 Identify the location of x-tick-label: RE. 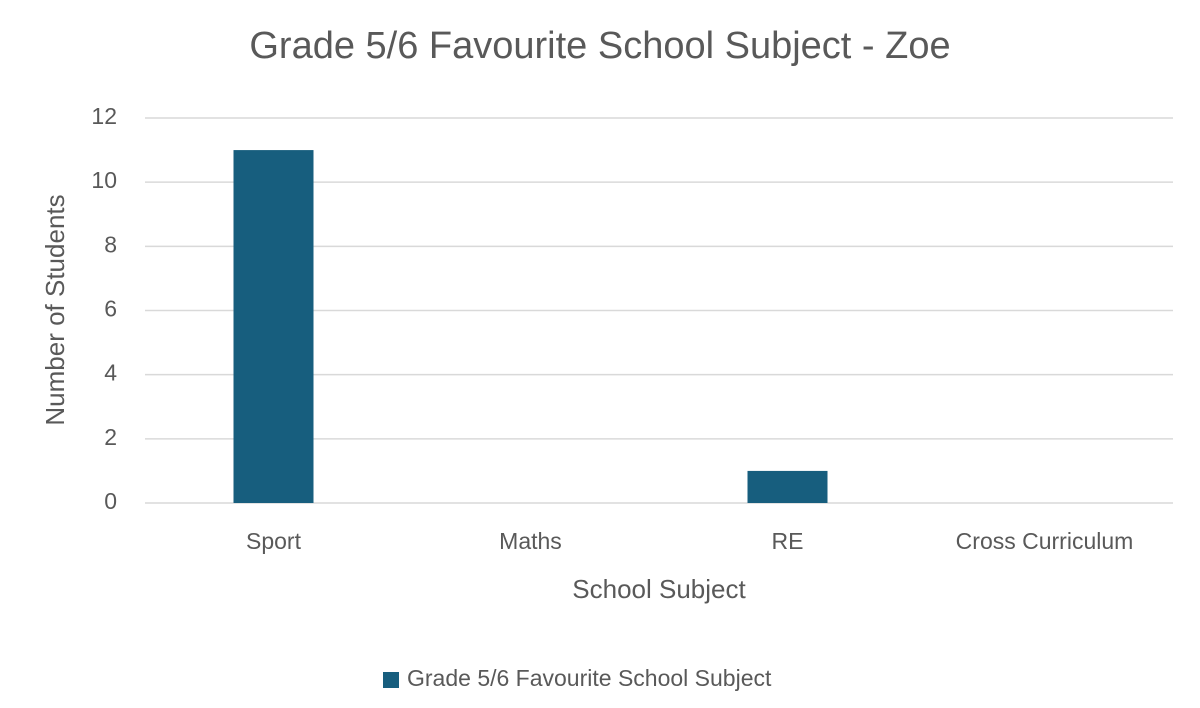
(788, 541).